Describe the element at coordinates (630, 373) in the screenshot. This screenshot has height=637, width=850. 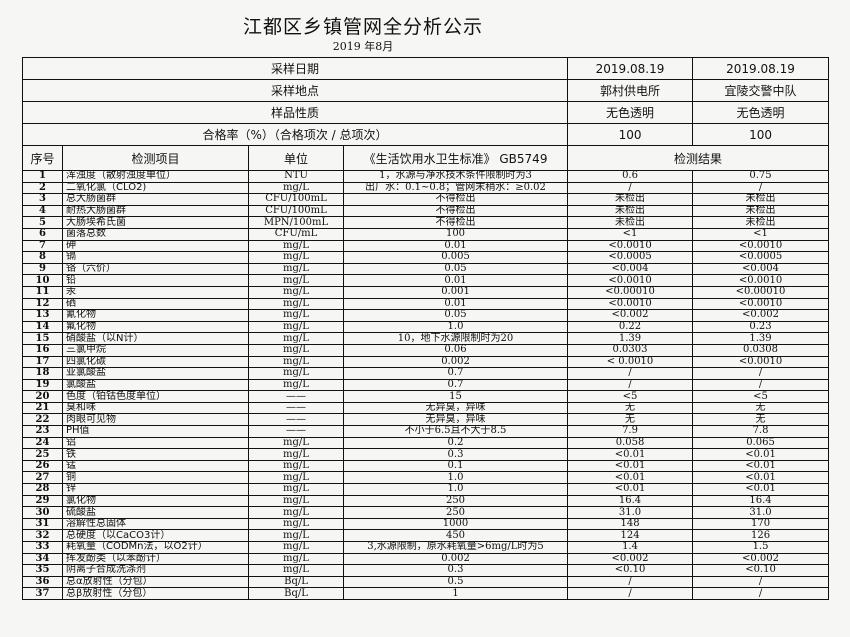
I see `row-result-1: /` at that location.